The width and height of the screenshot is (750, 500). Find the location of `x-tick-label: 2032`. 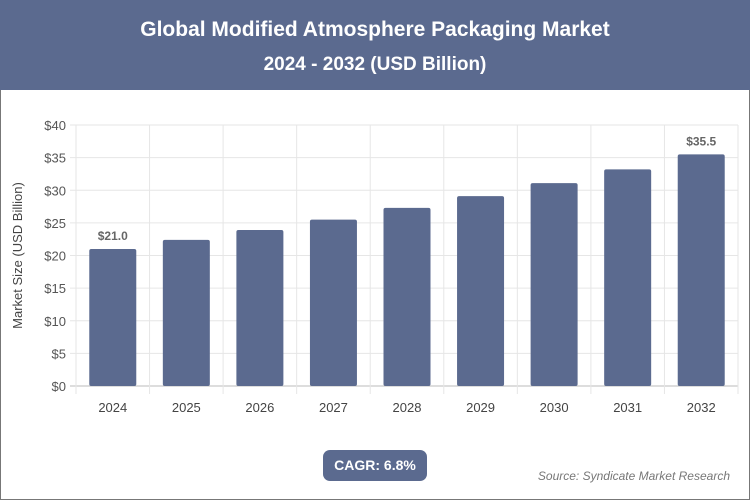

x-tick-label: 2032 is located at coordinates (701, 407).